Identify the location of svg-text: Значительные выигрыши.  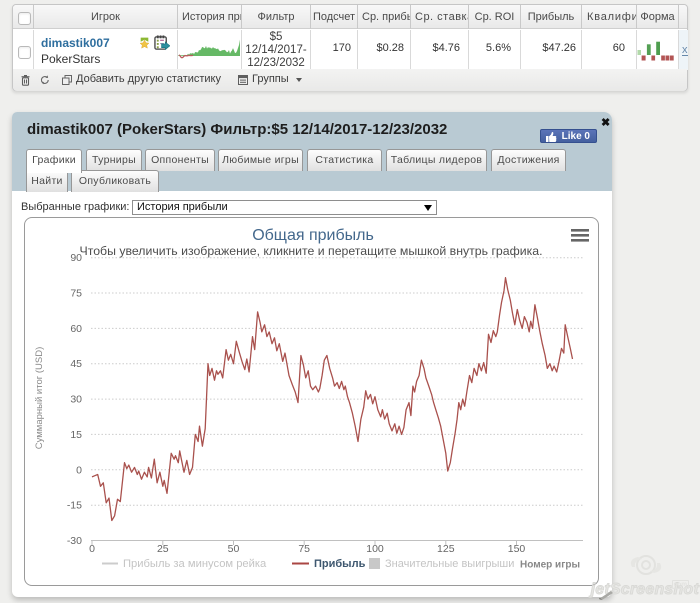
(449, 564).